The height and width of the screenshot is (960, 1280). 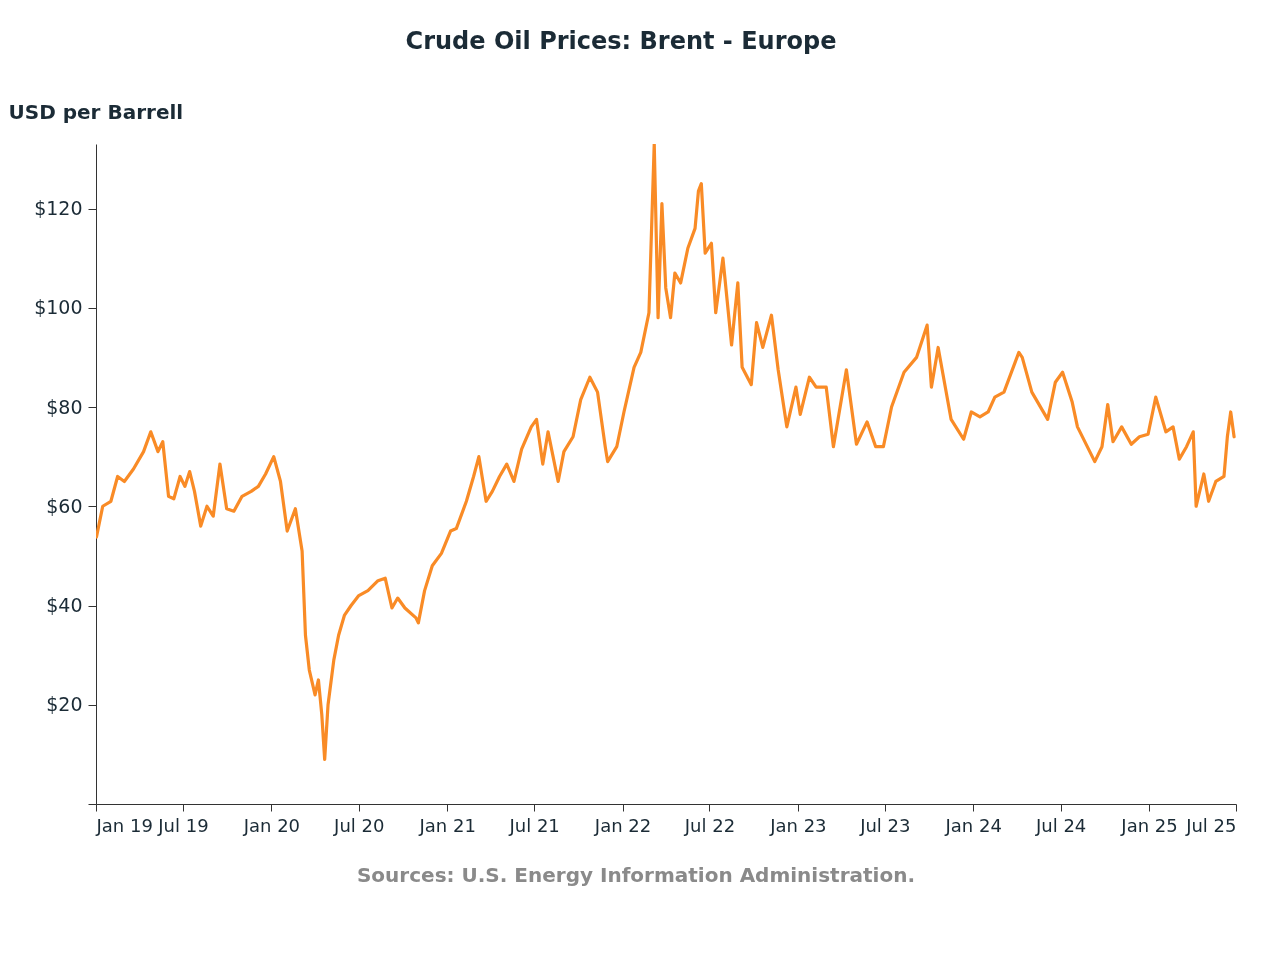 What do you see at coordinates (64, 406) in the screenshot?
I see `y-tick-label: $80` at bounding box center [64, 406].